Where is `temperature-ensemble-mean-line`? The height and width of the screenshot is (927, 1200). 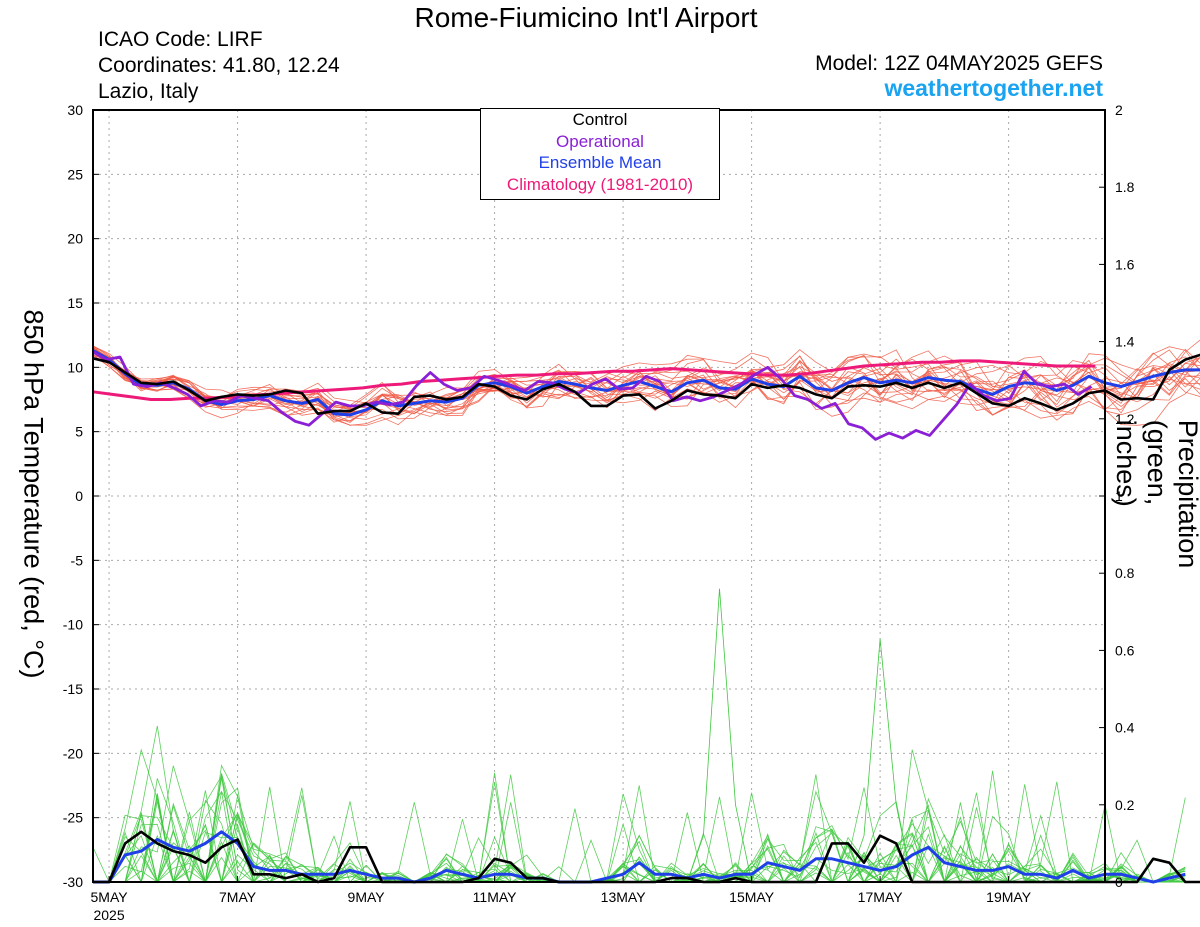 temperature-ensemble-mean-line is located at coordinates (646, 383).